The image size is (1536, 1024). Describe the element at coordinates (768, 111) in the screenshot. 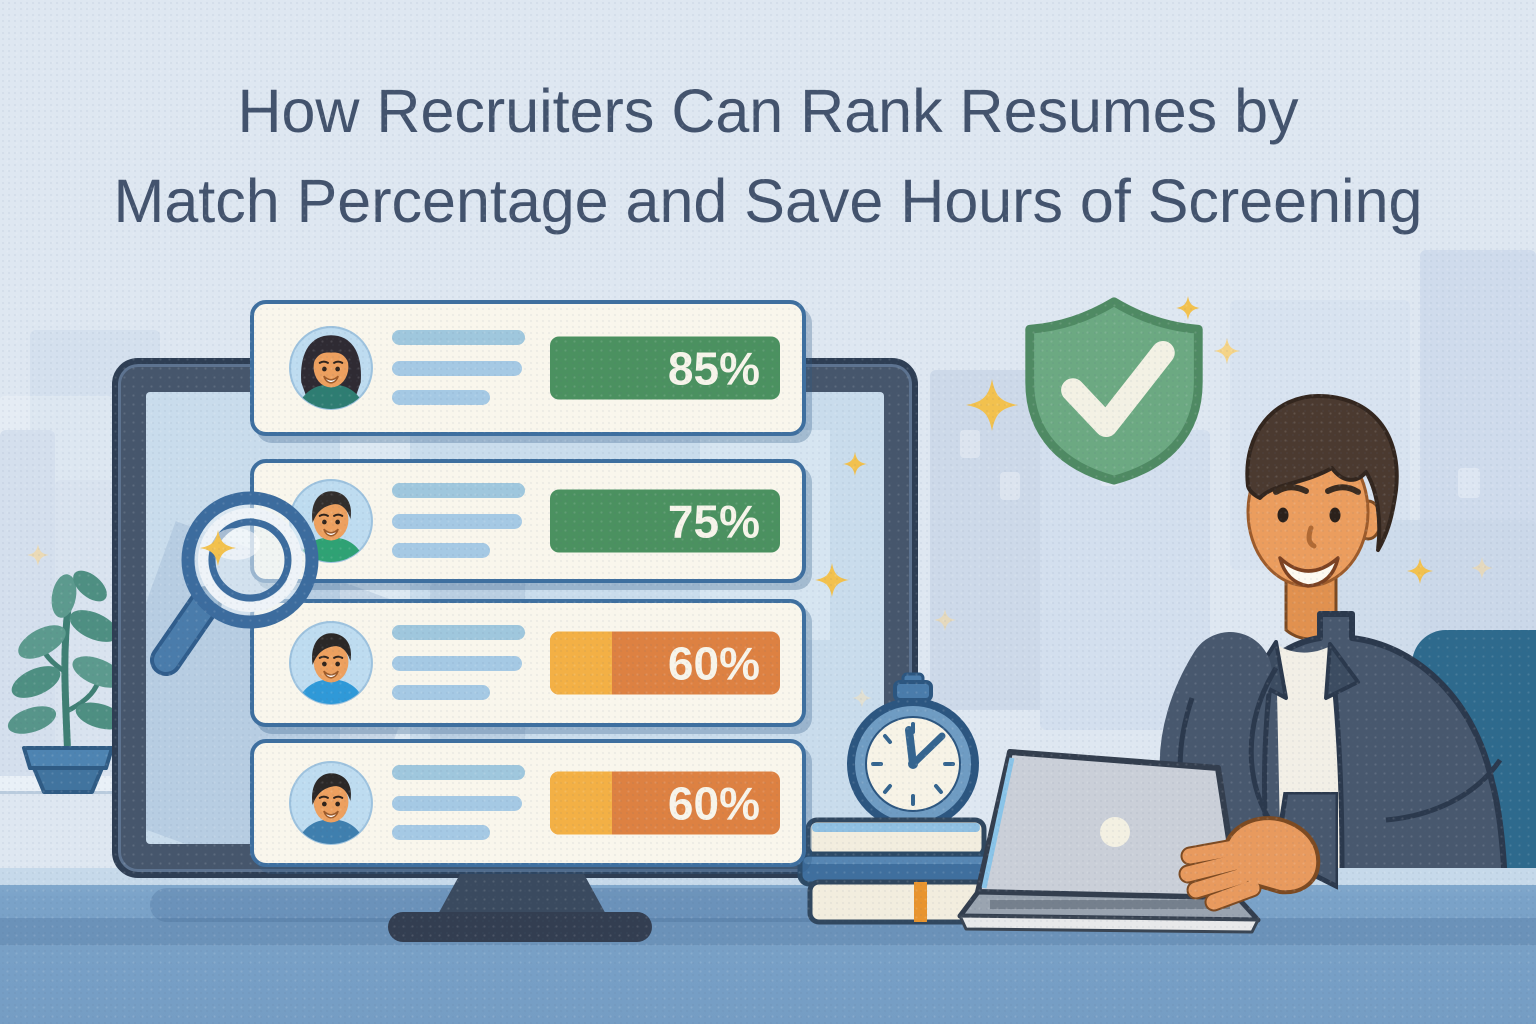

I see `title-line-1: How Recruiters Can Rank Resumes by` at that location.